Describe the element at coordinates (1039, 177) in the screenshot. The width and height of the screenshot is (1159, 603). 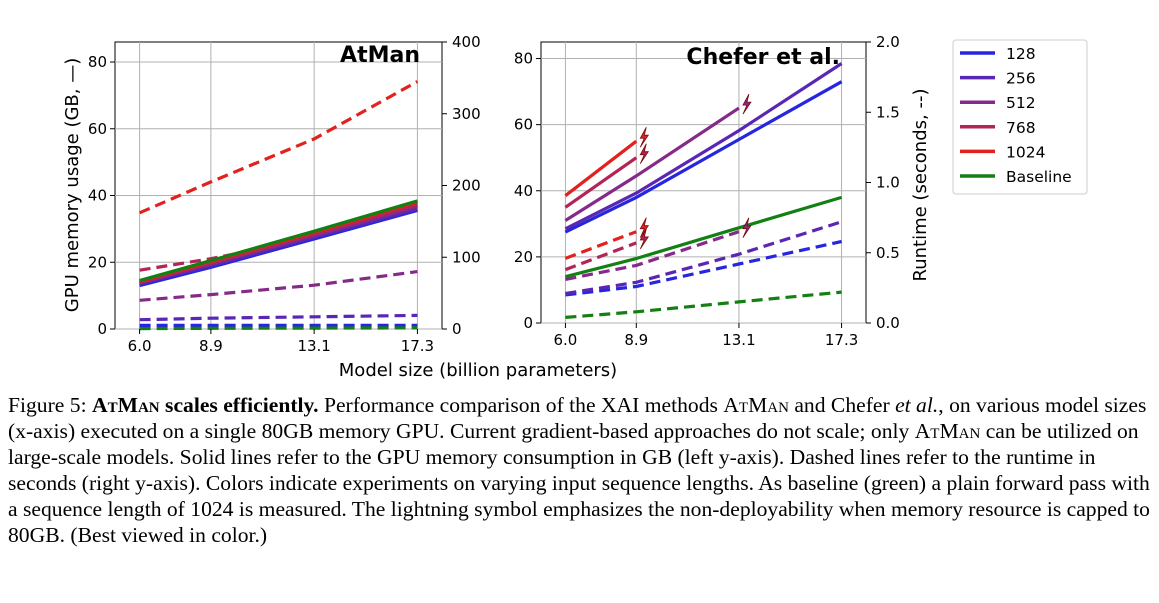
I see `legend-label: Baseline` at that location.